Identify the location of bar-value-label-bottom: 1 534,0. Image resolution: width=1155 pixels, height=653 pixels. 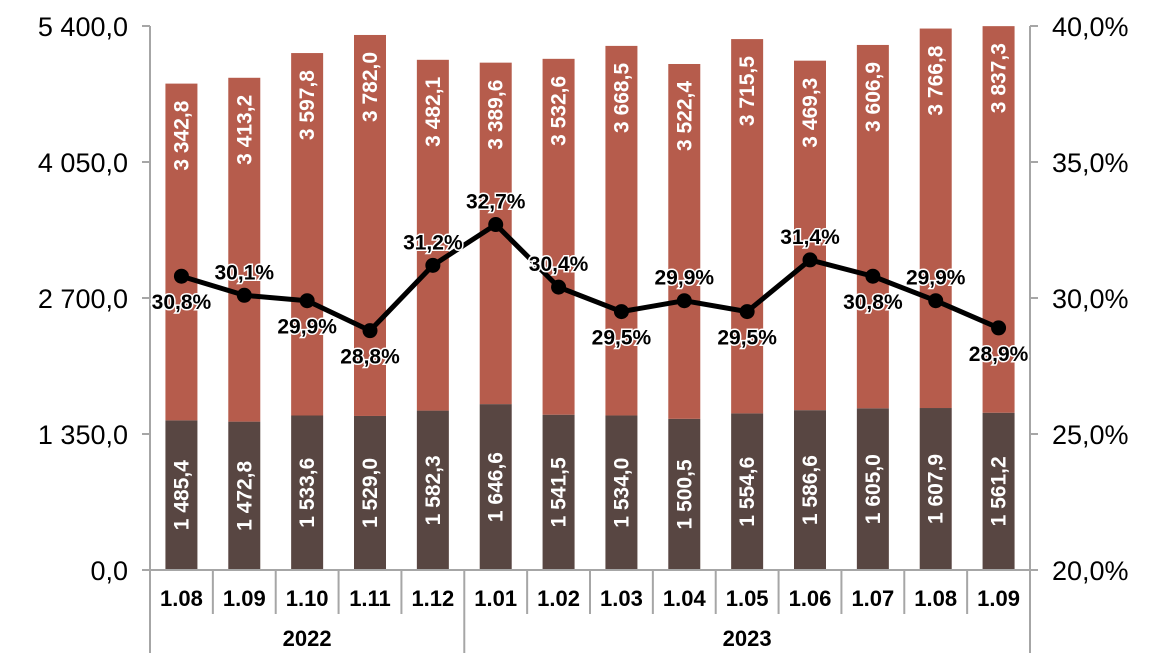
(621, 493).